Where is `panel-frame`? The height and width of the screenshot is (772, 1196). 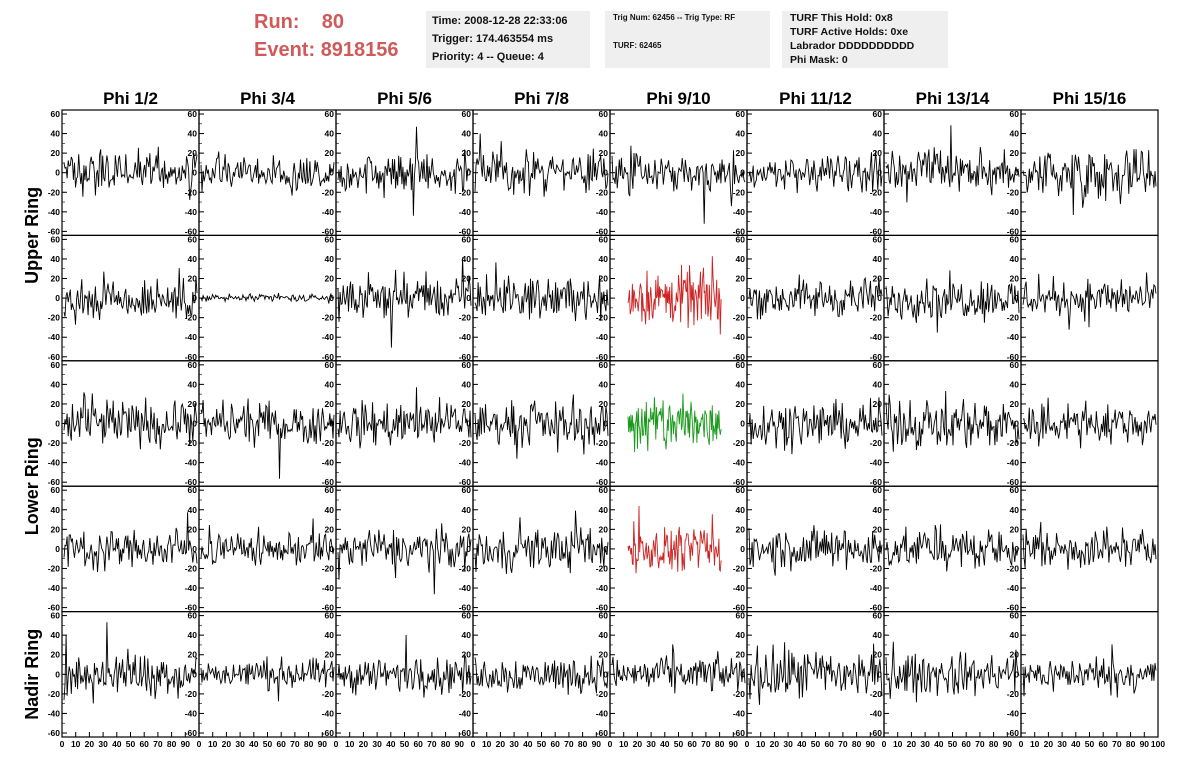
panel-frame is located at coordinates (541, 298).